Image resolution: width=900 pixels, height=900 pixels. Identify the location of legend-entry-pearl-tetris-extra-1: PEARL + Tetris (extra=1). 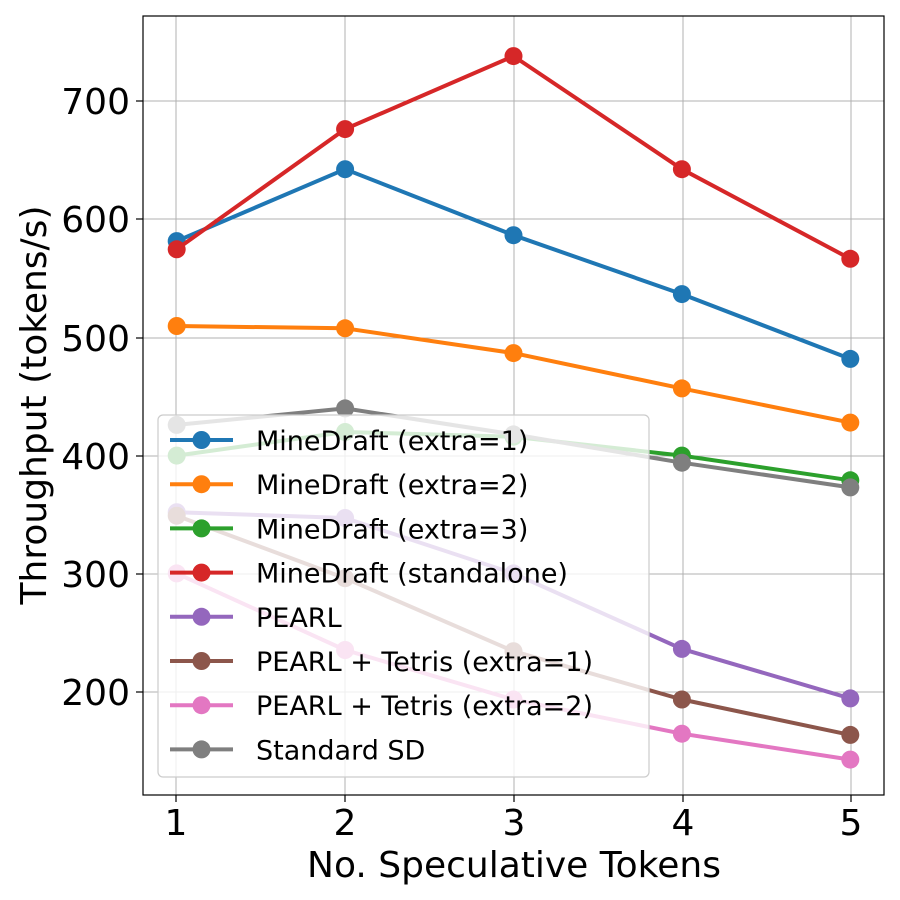
(381, 662).